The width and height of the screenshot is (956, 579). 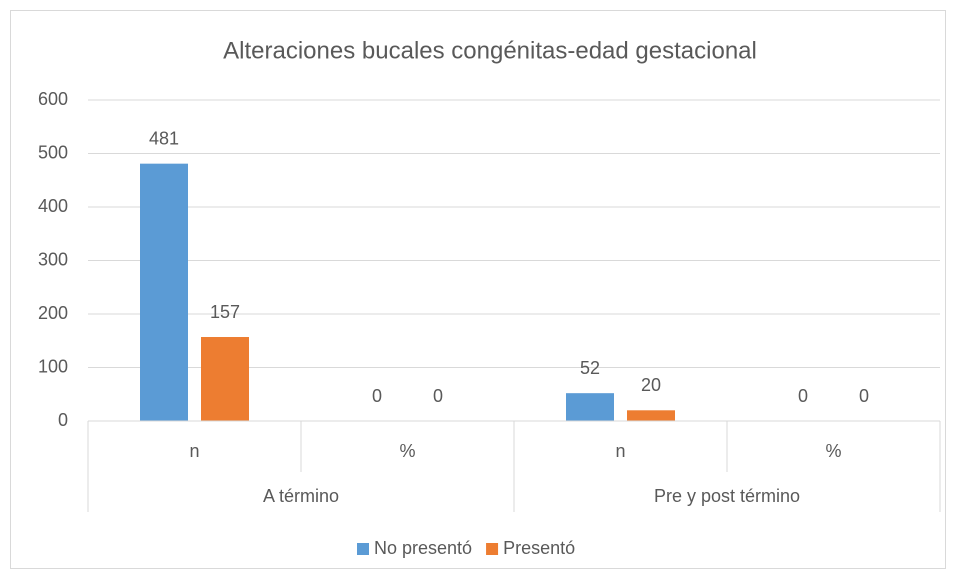 What do you see at coordinates (727, 496) in the screenshot?
I see `group-label: Pre y post término` at bounding box center [727, 496].